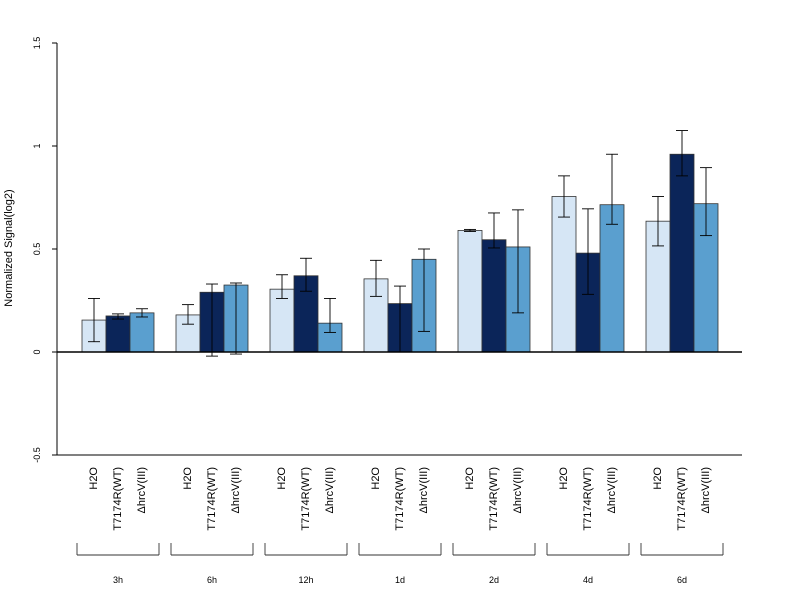 The image size is (800, 600). What do you see at coordinates (37, 43) in the screenshot?
I see `y-tick-label: 1.5` at bounding box center [37, 43].